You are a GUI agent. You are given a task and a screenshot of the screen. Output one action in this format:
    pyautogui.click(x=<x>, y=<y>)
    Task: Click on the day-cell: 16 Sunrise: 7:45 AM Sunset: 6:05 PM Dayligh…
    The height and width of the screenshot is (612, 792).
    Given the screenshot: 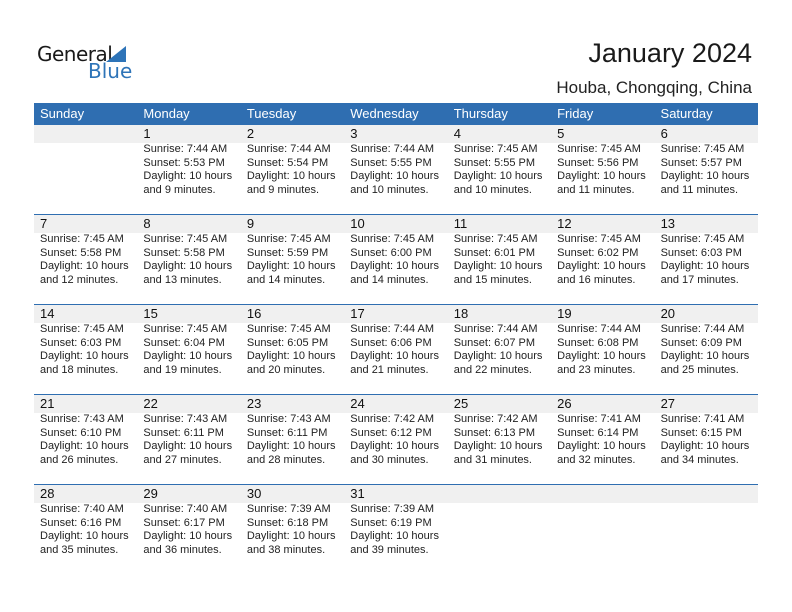 What is the action you would take?
    pyautogui.click(x=292, y=350)
    